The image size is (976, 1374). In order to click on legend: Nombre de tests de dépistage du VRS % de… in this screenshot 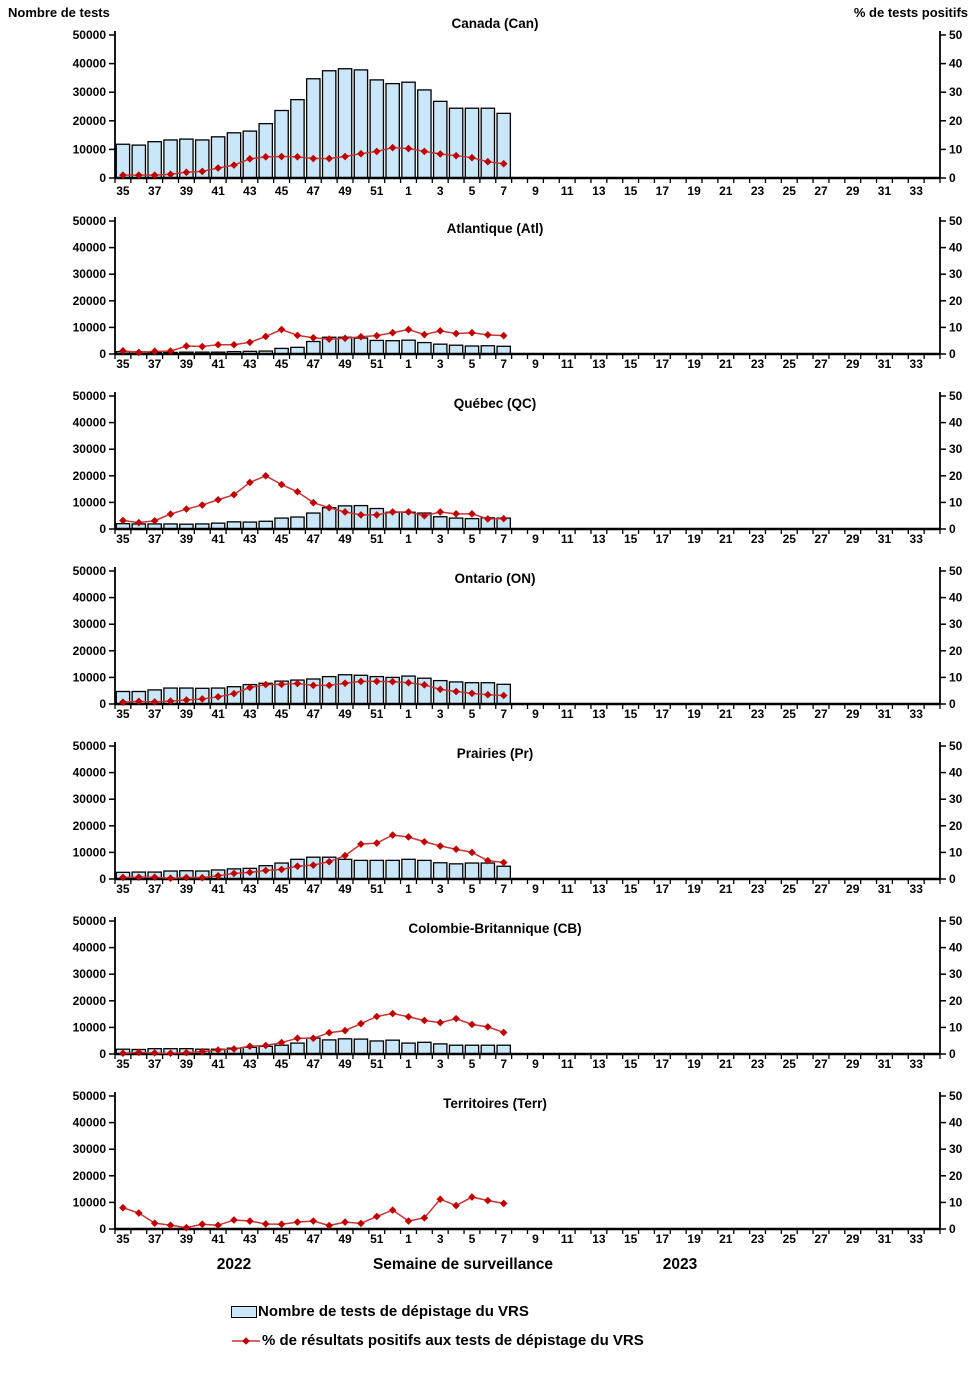, I will do `click(603, 1326)`.